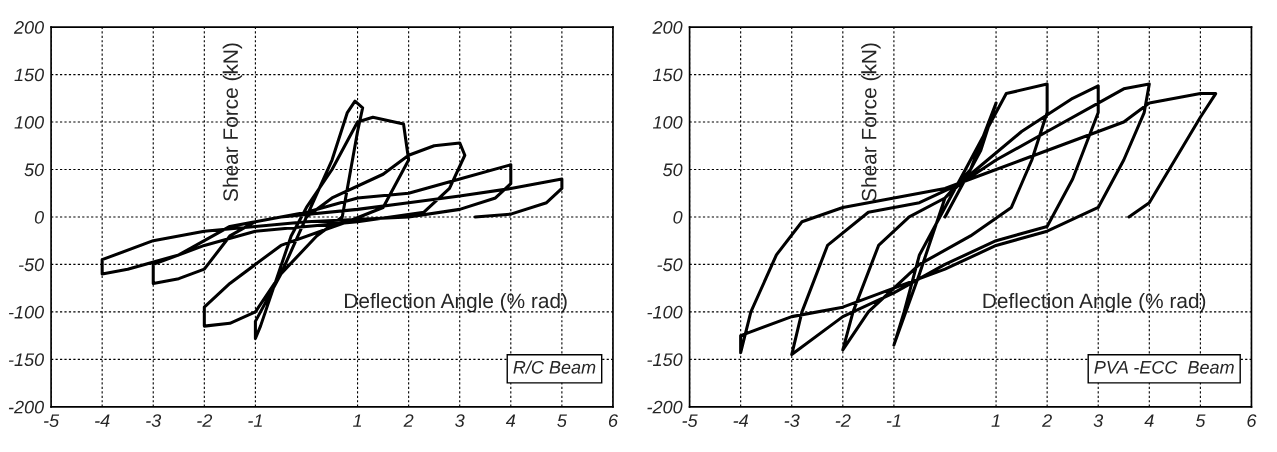  Describe the element at coordinates (1164, 367) in the screenshot. I see `annotation: PVA -ECC Beam` at that location.